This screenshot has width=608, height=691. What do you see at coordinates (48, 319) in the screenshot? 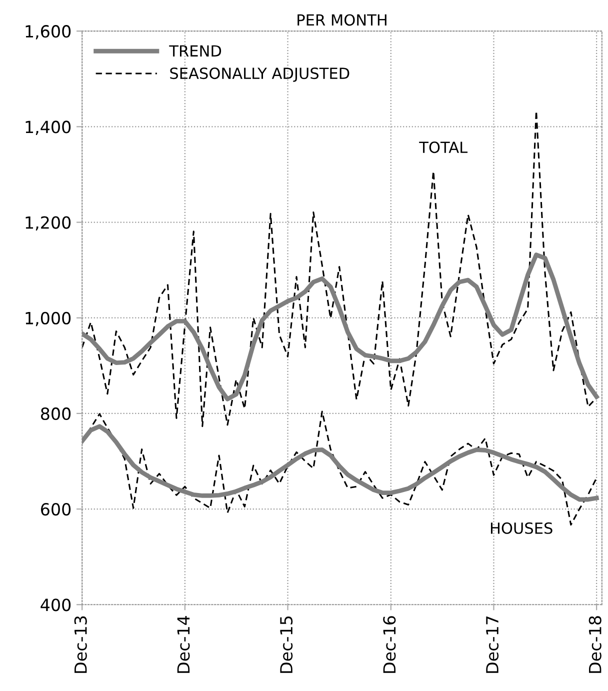
I see `y-tick-label: 1,000` at bounding box center [48, 319].